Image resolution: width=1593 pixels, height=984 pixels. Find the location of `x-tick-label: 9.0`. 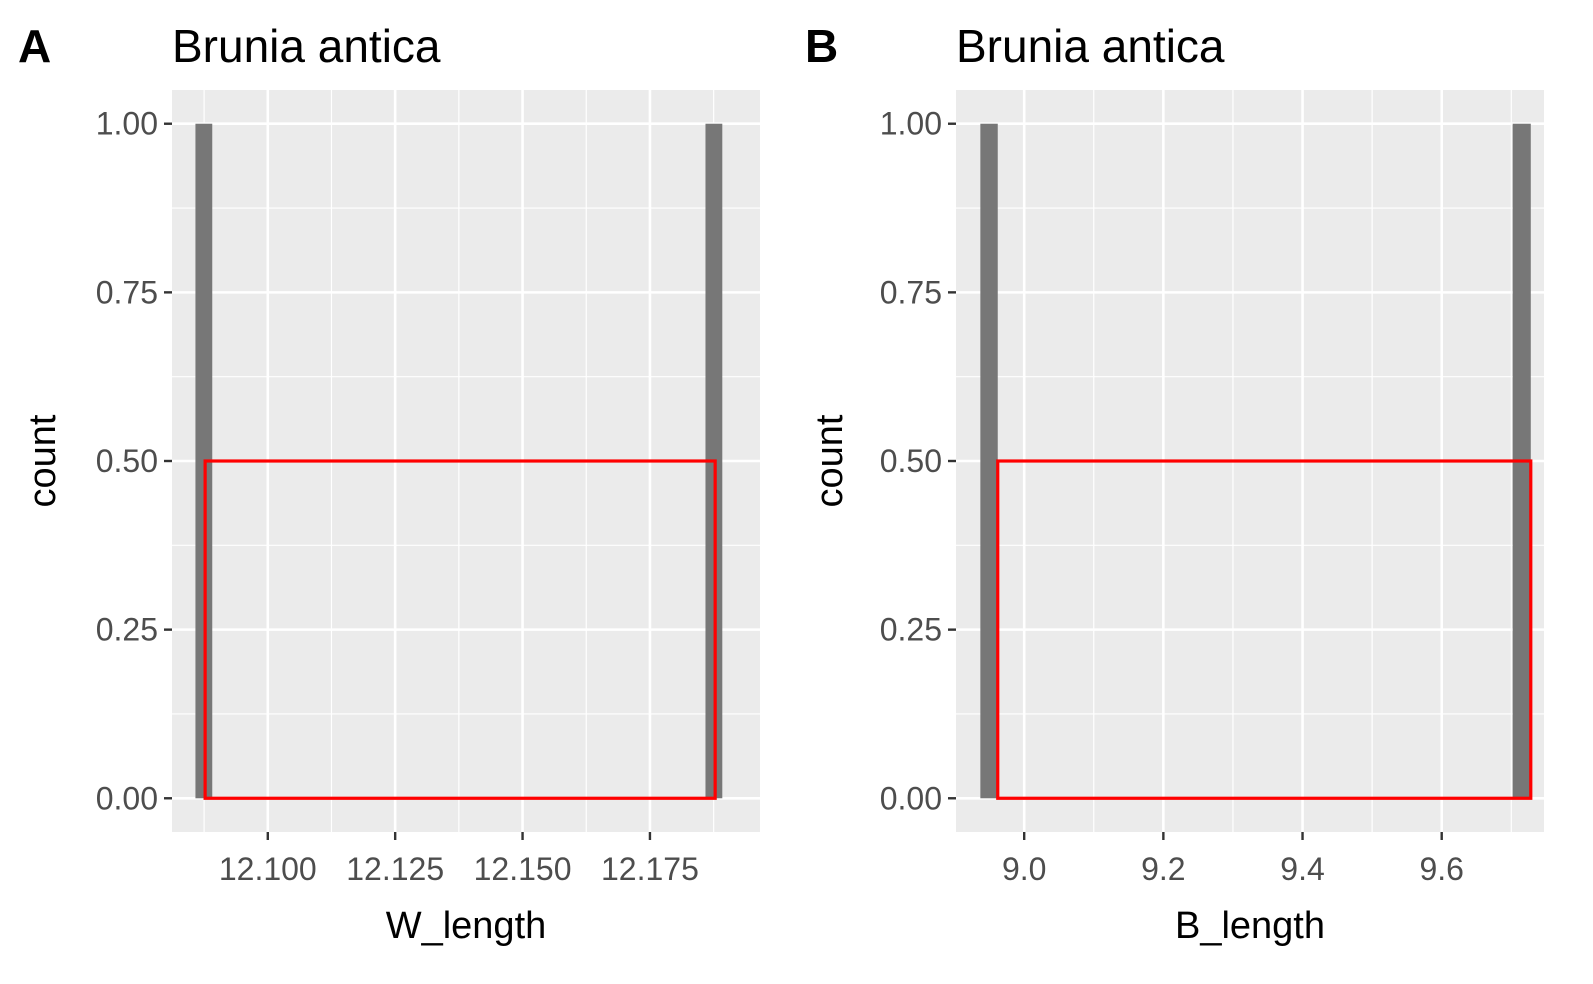

x-tick-label: 9.0 is located at coordinates (1024, 869).